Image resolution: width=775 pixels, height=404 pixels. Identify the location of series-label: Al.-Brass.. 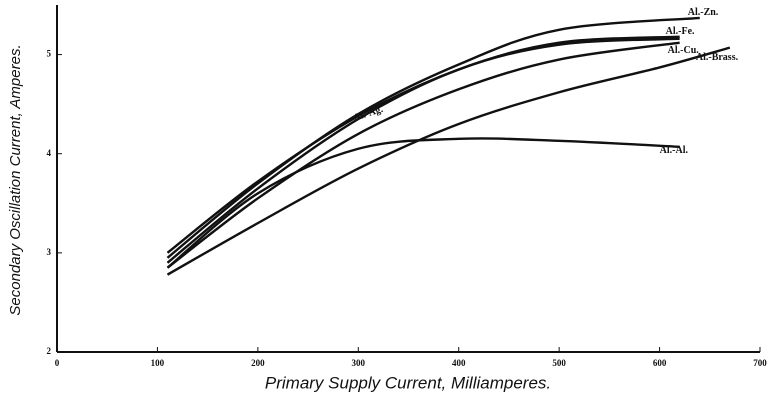
(717, 57).